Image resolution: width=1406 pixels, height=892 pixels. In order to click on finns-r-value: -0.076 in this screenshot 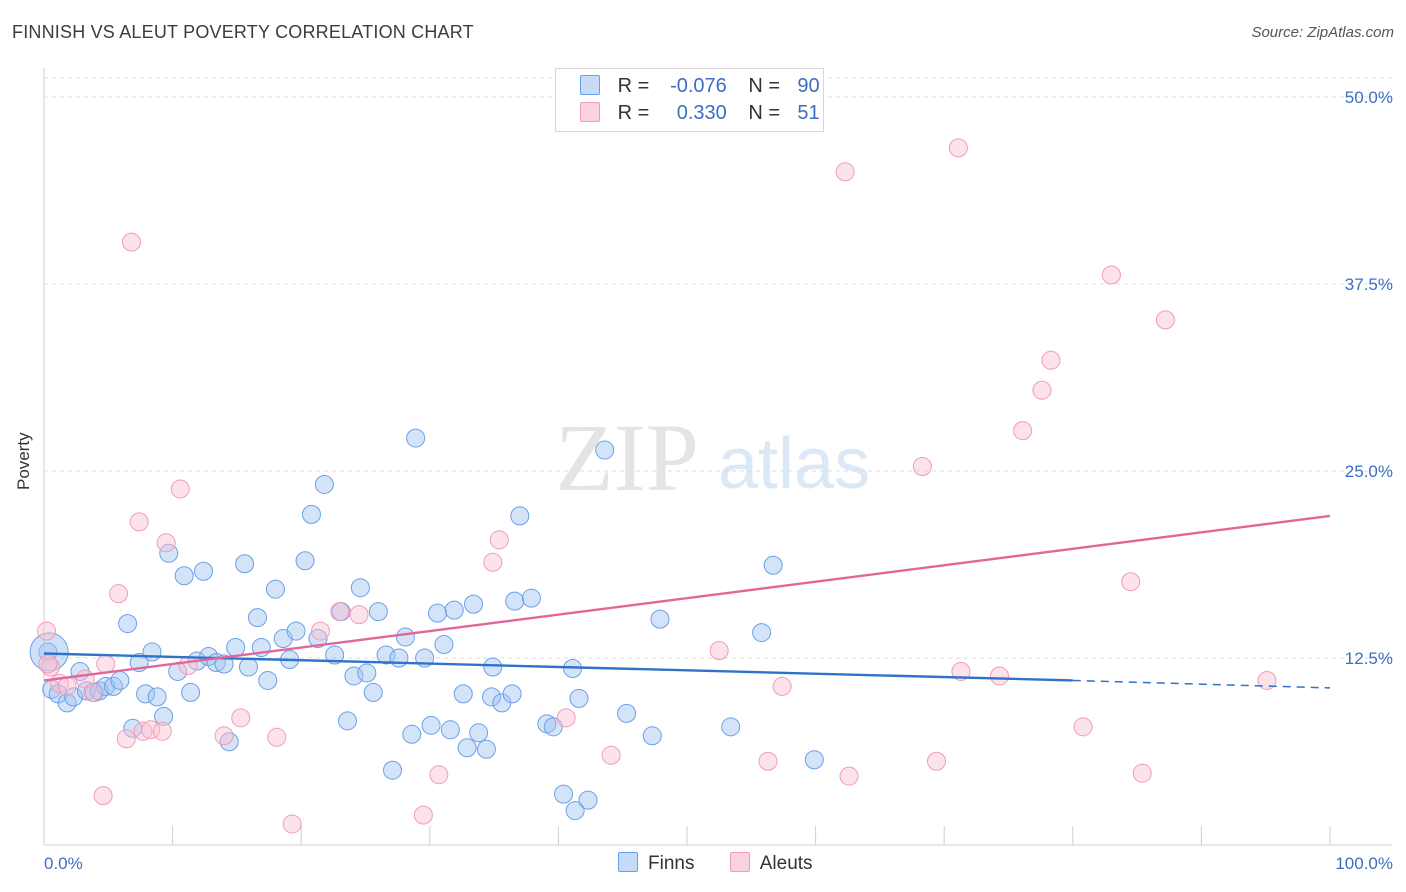, I will do `click(698, 86)`.